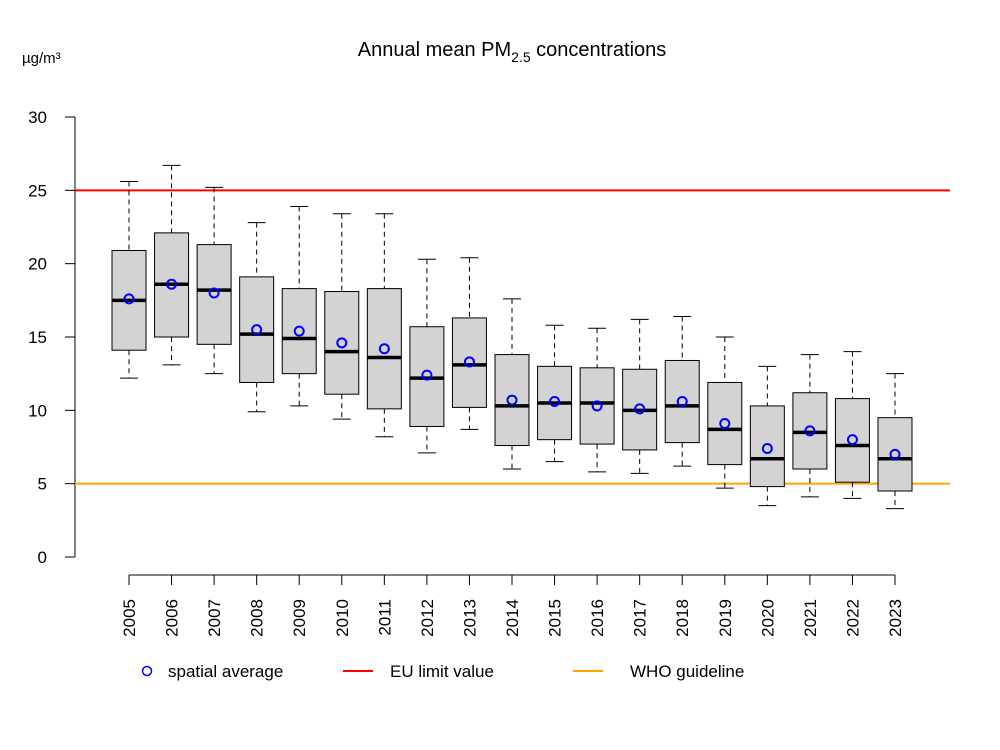 The image size is (1000, 750). What do you see at coordinates (172, 265) in the screenshot?
I see `box-2006` at bounding box center [172, 265].